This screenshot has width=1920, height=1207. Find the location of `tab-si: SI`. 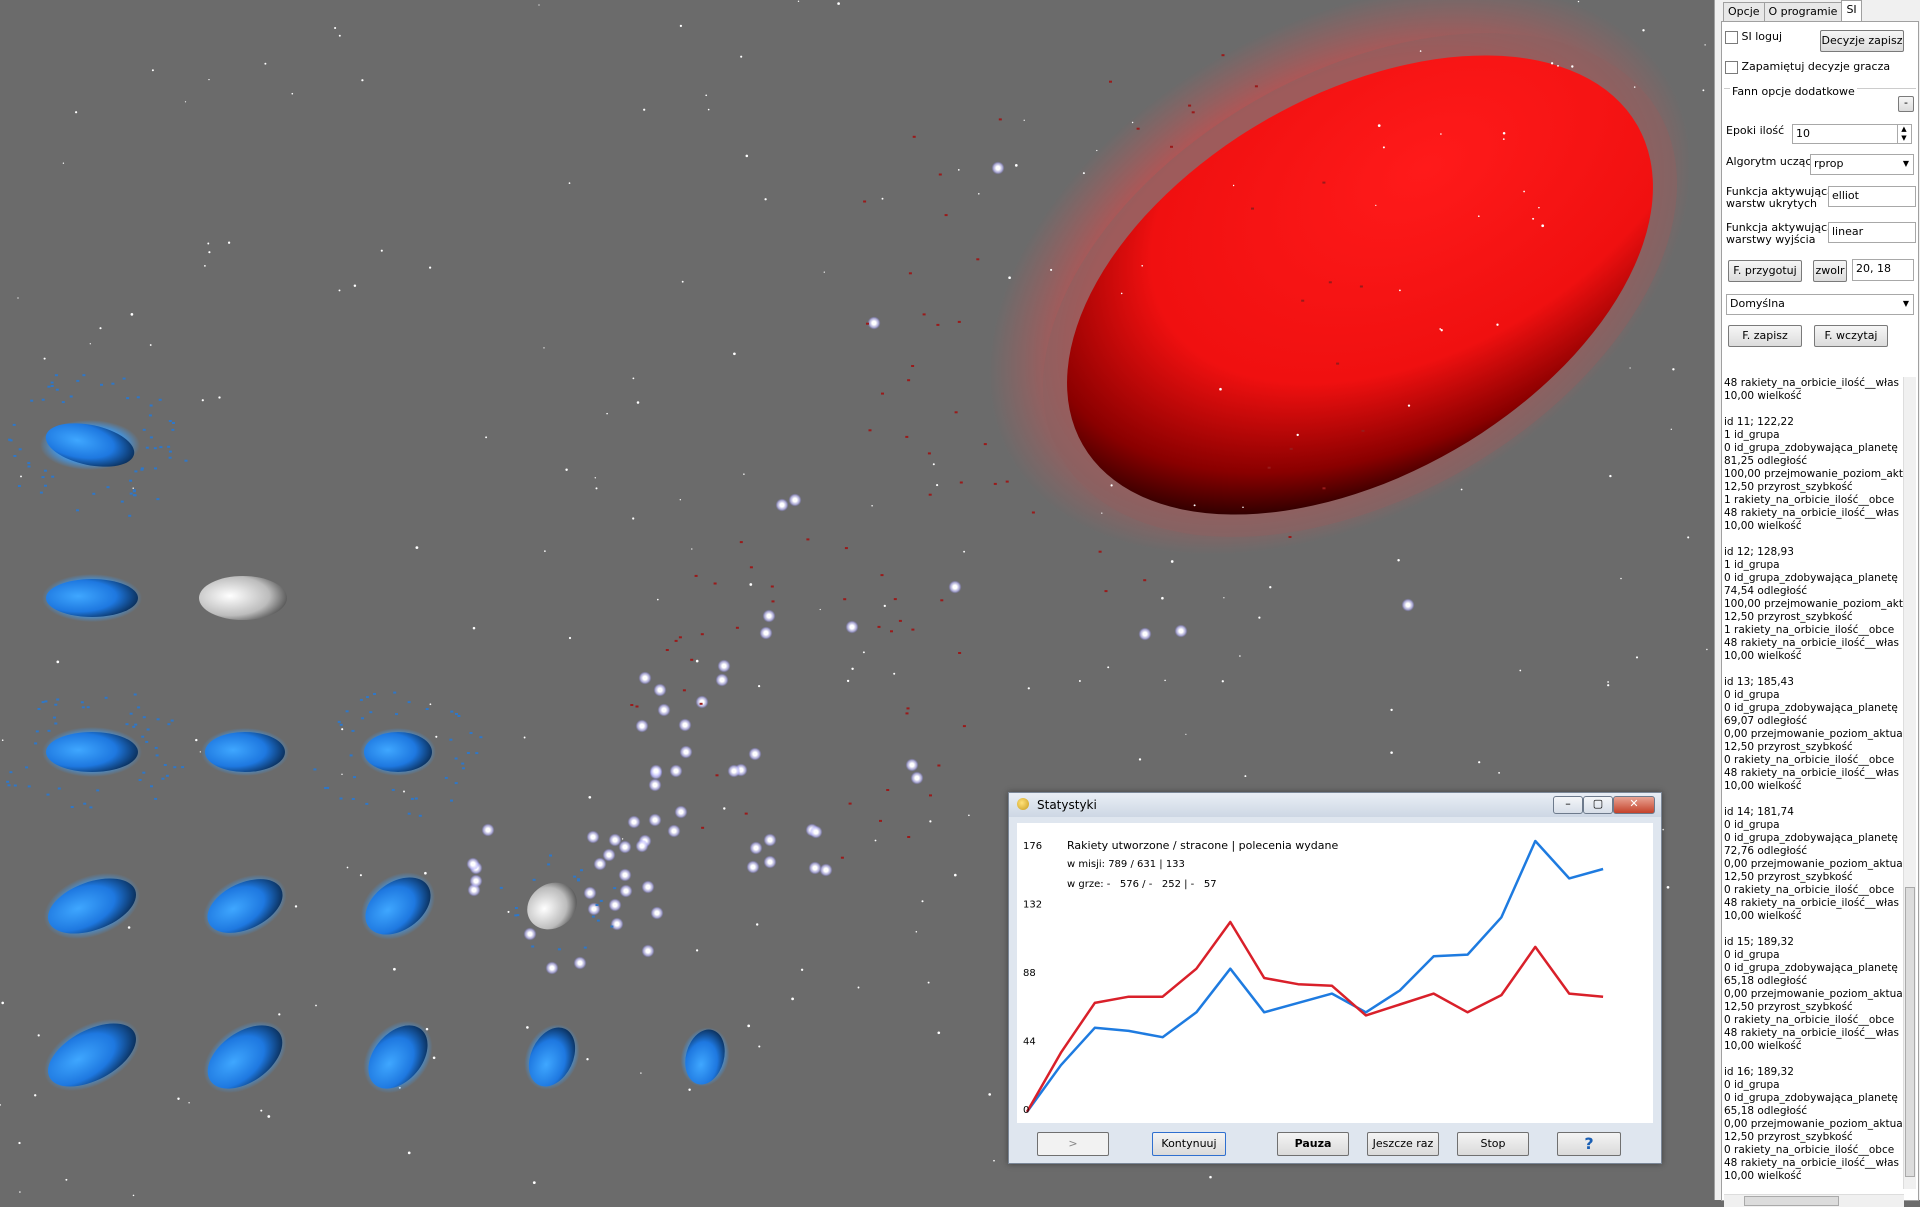

tab-si: SI is located at coordinates (1851, 11).